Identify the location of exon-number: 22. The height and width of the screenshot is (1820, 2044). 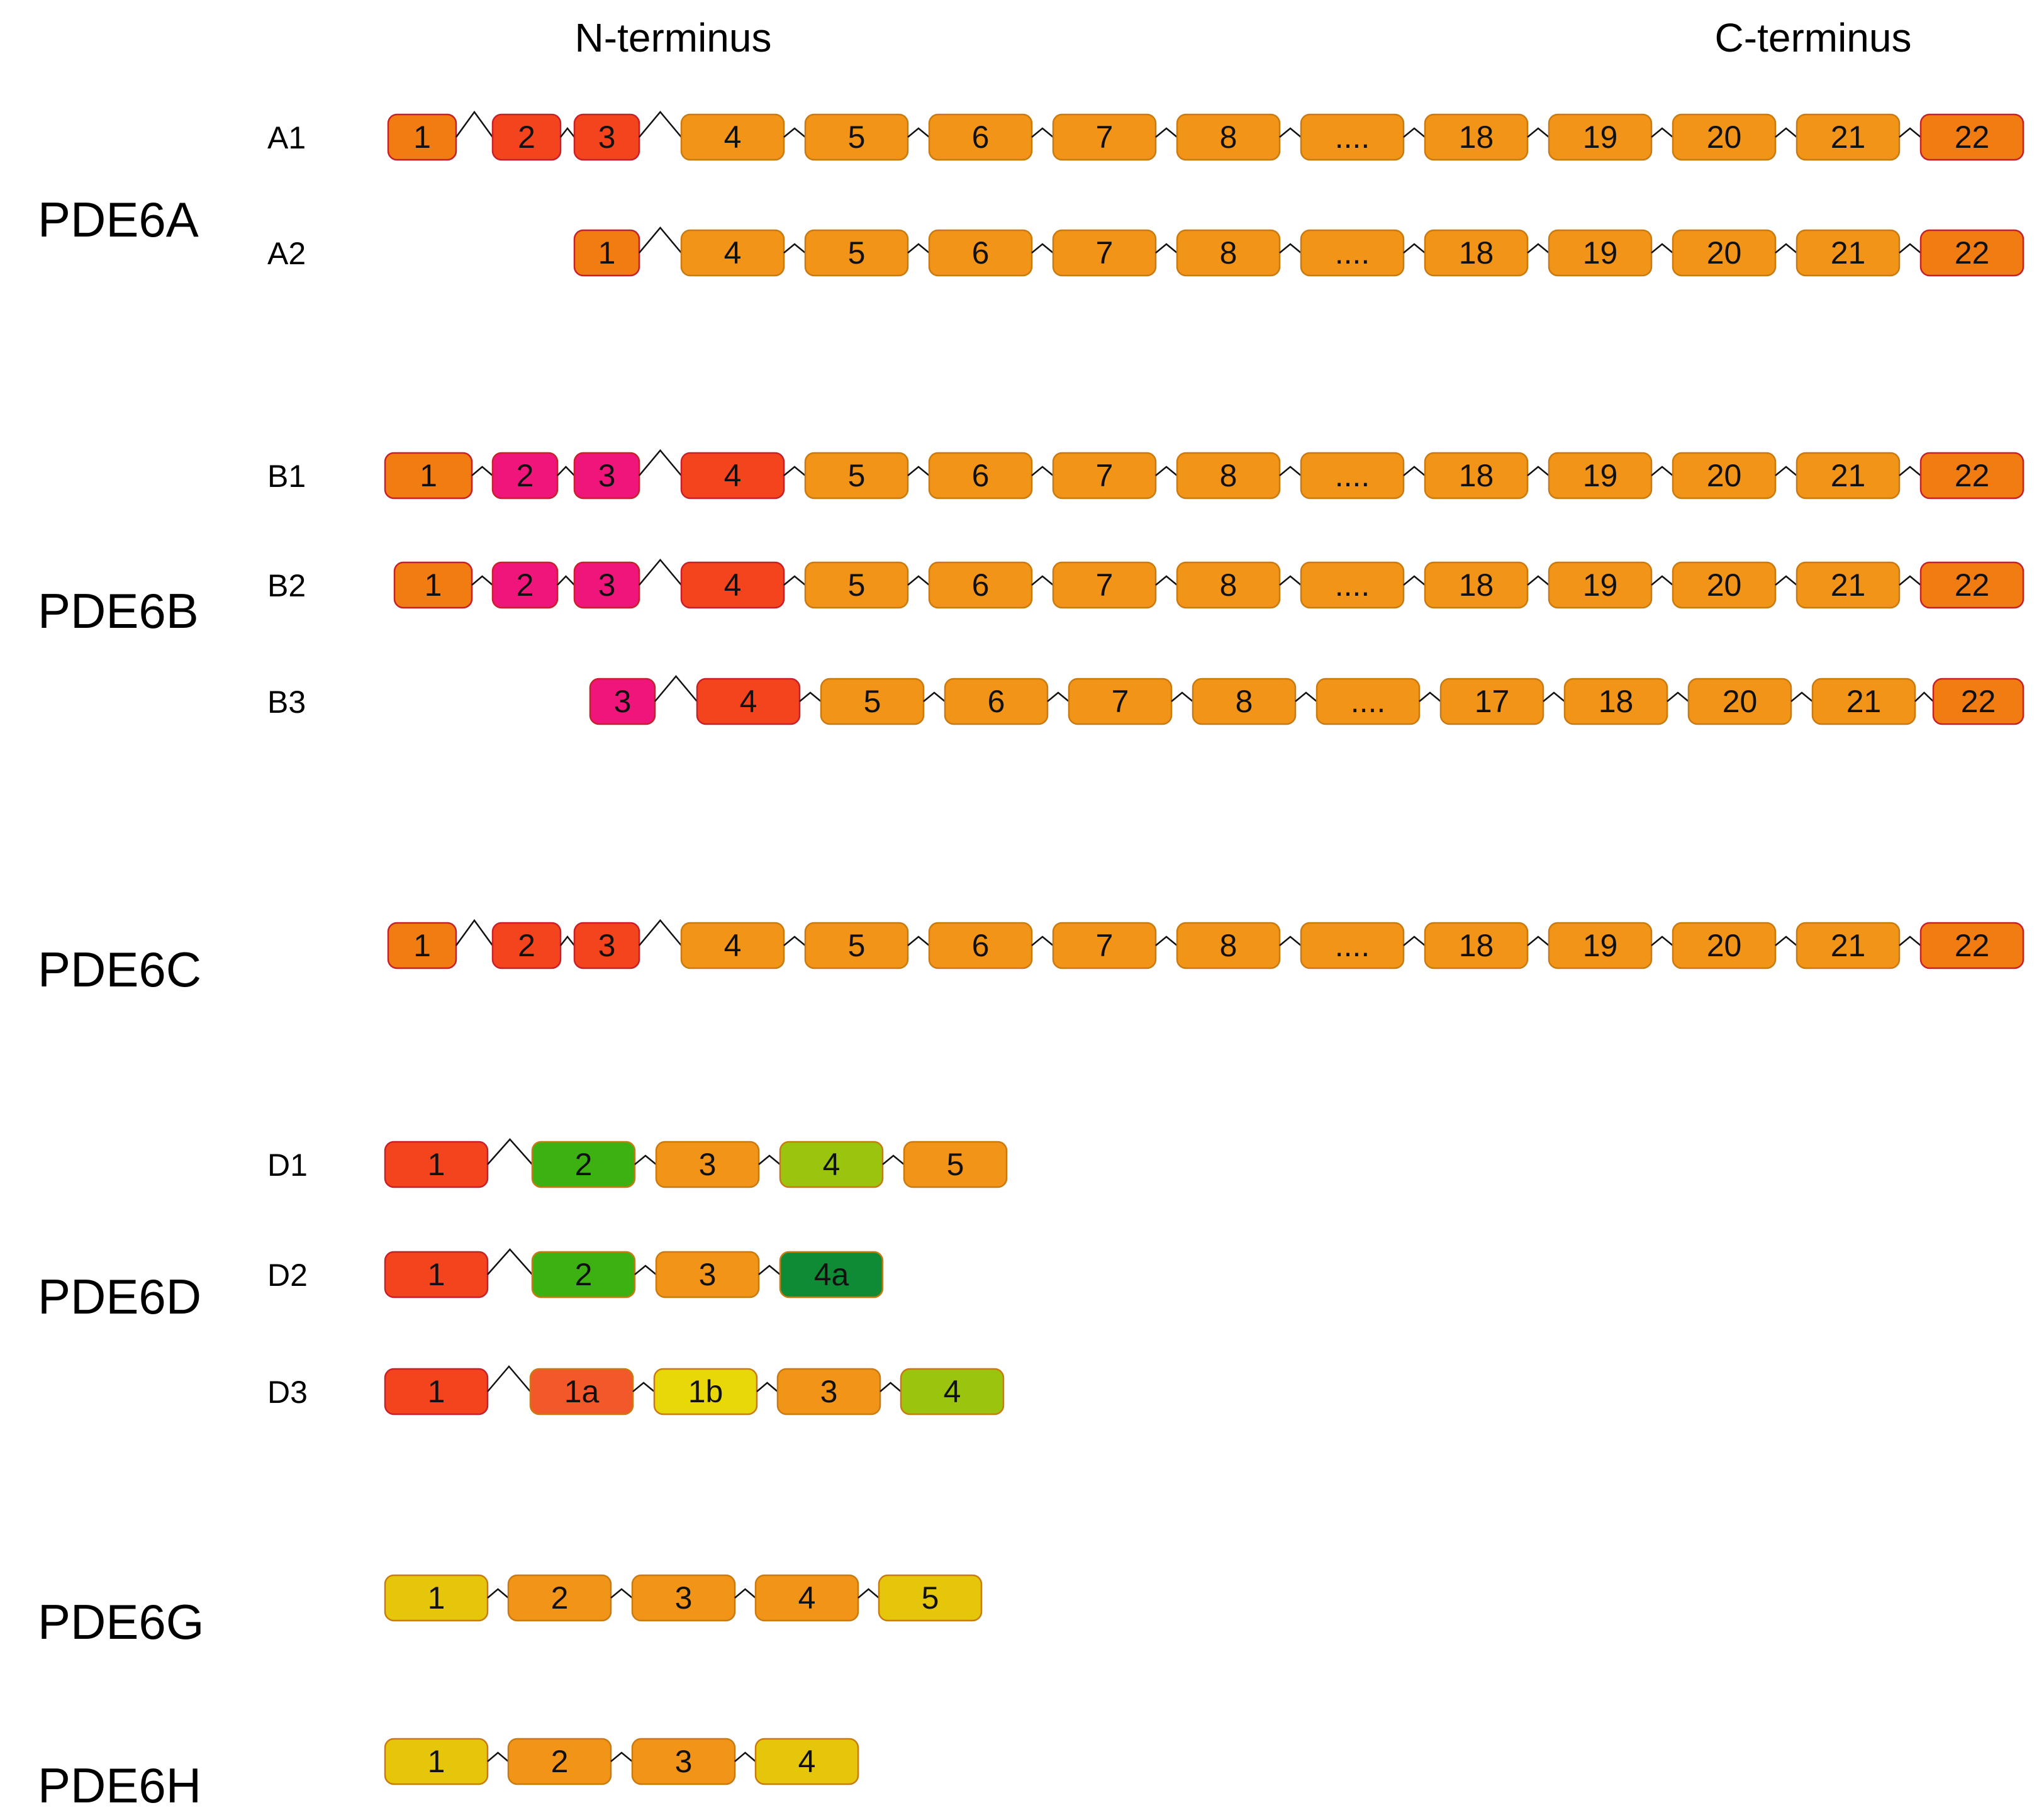
(1972, 137).